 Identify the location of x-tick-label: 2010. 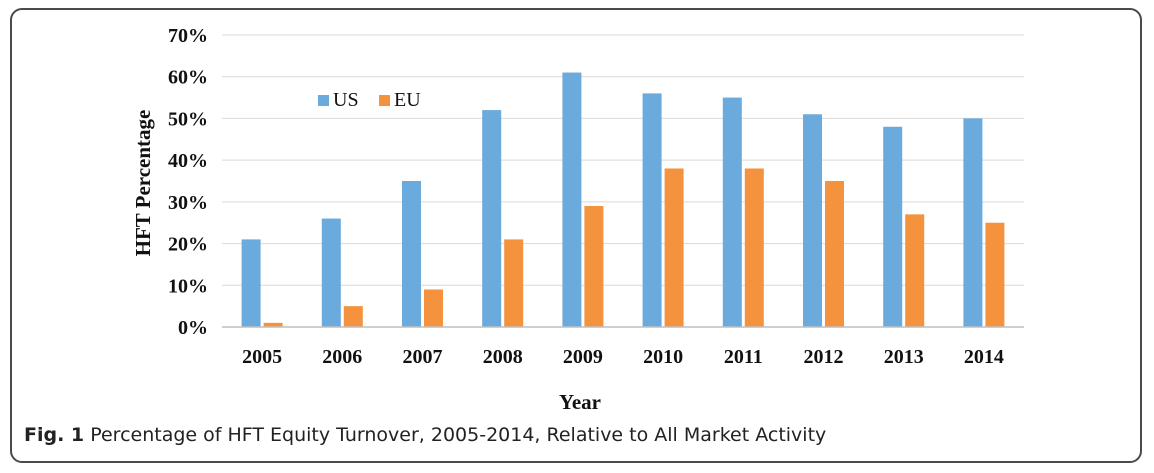
(663, 357).